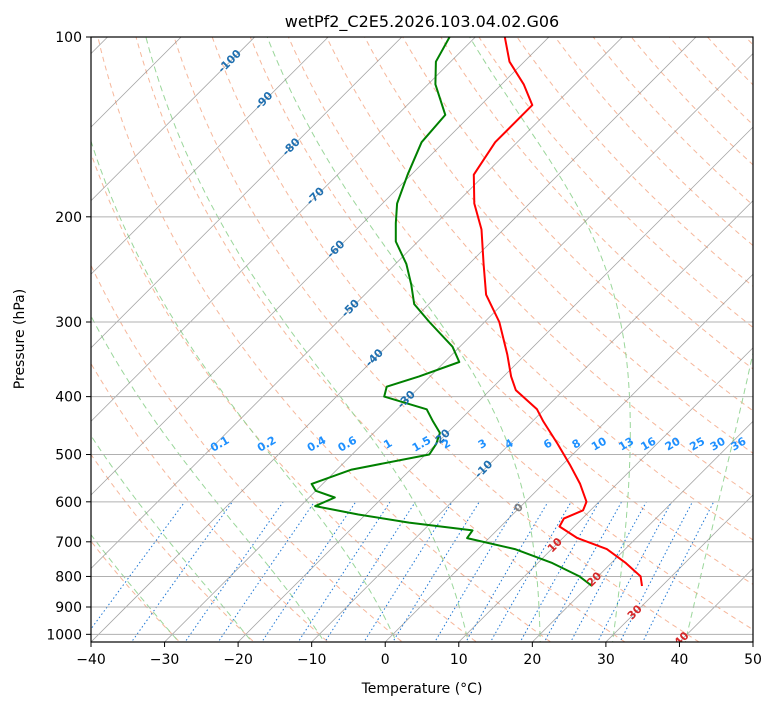 This screenshot has width=775, height=708. Describe the element at coordinates (315, 195) in the screenshot. I see `isotherm-label: -70` at that location.